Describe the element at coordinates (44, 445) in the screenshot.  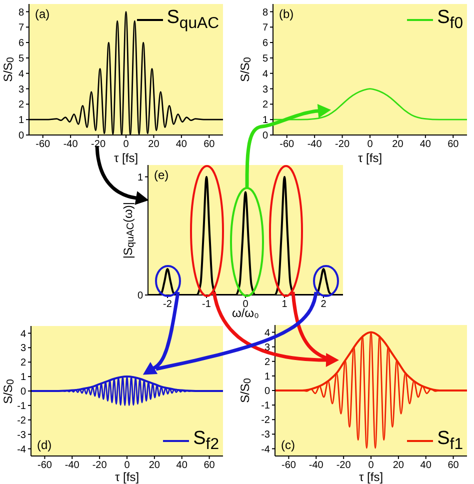
I see `annotation: (d)` at that location.